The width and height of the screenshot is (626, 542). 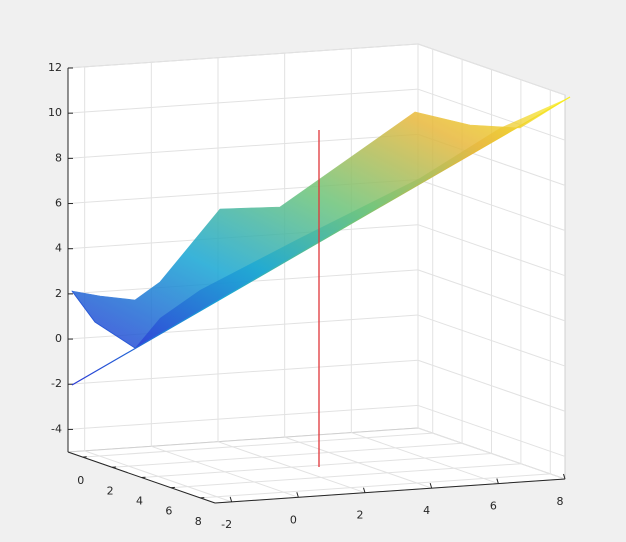 I want to click on z-tick-label: 0, so click(x=58, y=338).